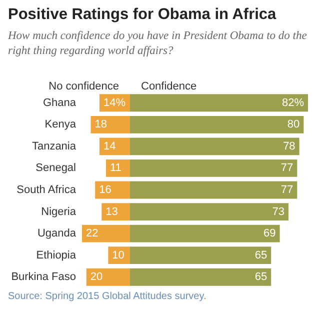 This screenshot has height=327, width=320. What do you see at coordinates (114, 102) in the screenshot?
I see `data-label: 14%` at bounding box center [114, 102].